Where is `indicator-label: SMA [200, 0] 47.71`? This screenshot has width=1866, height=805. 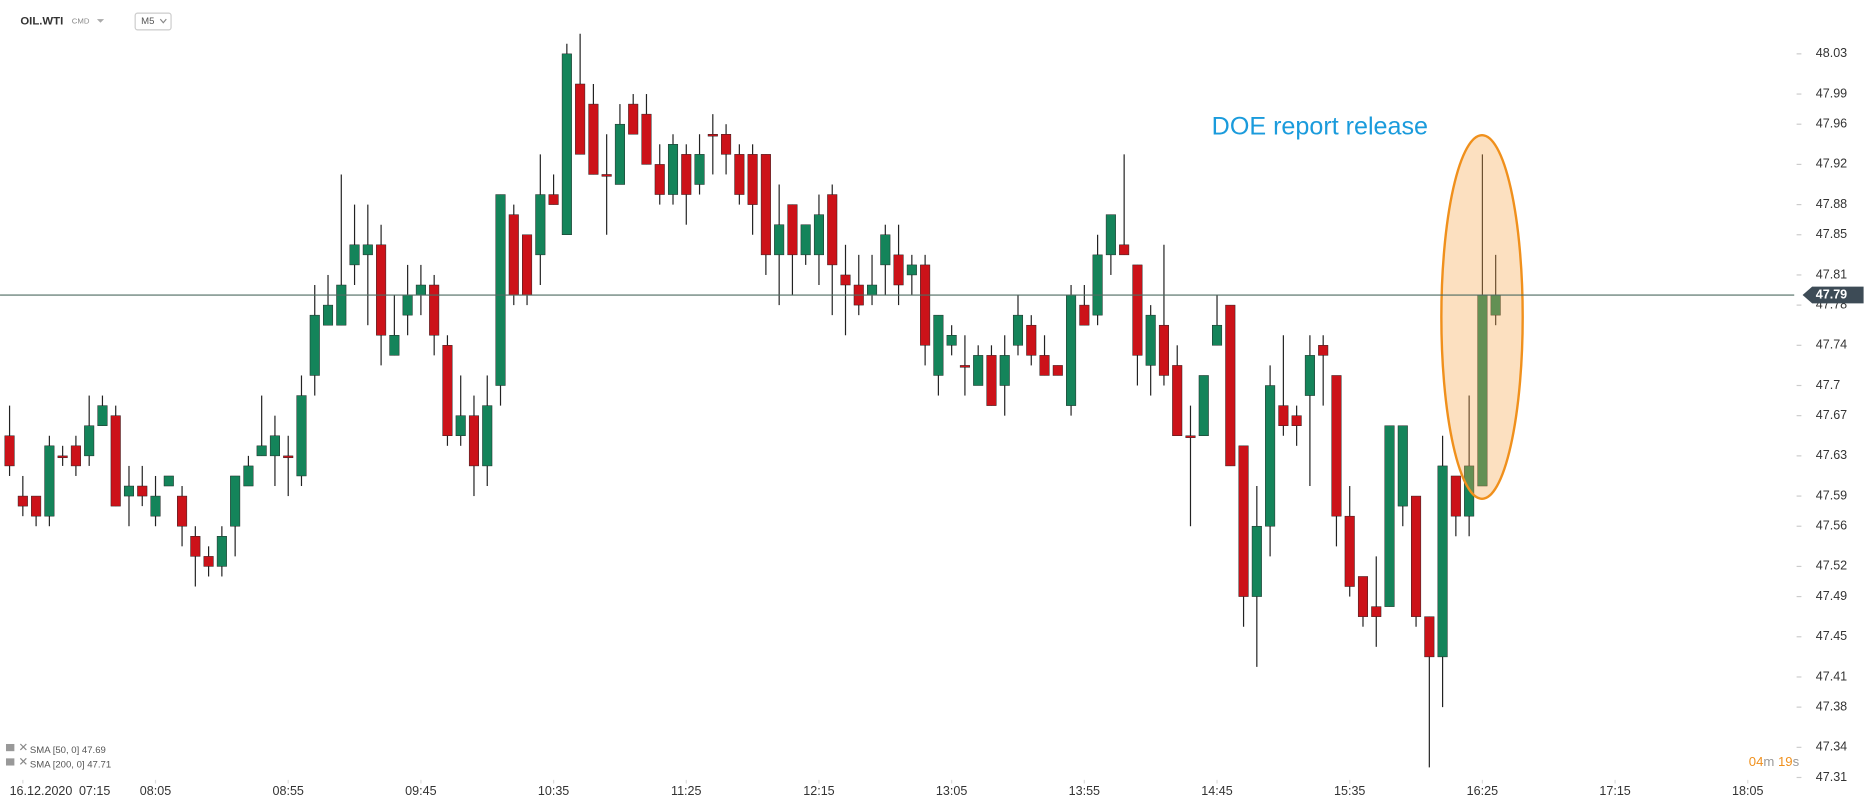
indicator-label: SMA [200, 0] 47.71 is located at coordinates (70, 764).